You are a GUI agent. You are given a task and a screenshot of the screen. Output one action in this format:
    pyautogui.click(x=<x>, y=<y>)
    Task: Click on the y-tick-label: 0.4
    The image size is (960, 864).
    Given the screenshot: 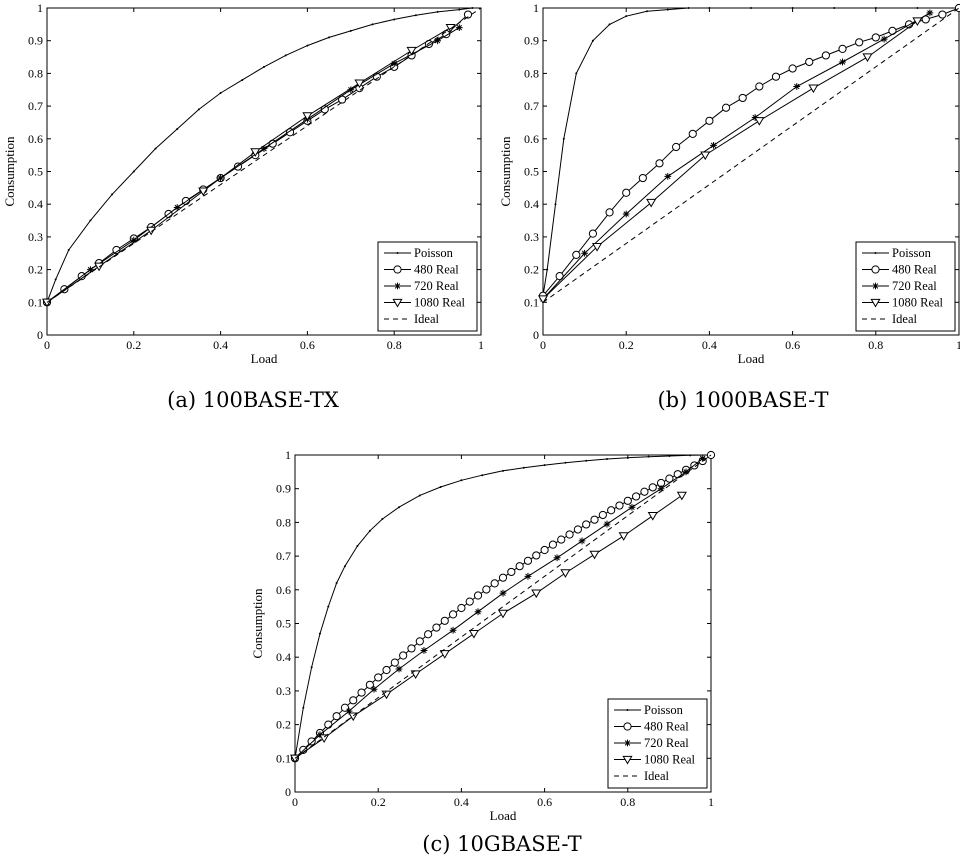 What is the action you would take?
    pyautogui.click(x=35, y=204)
    